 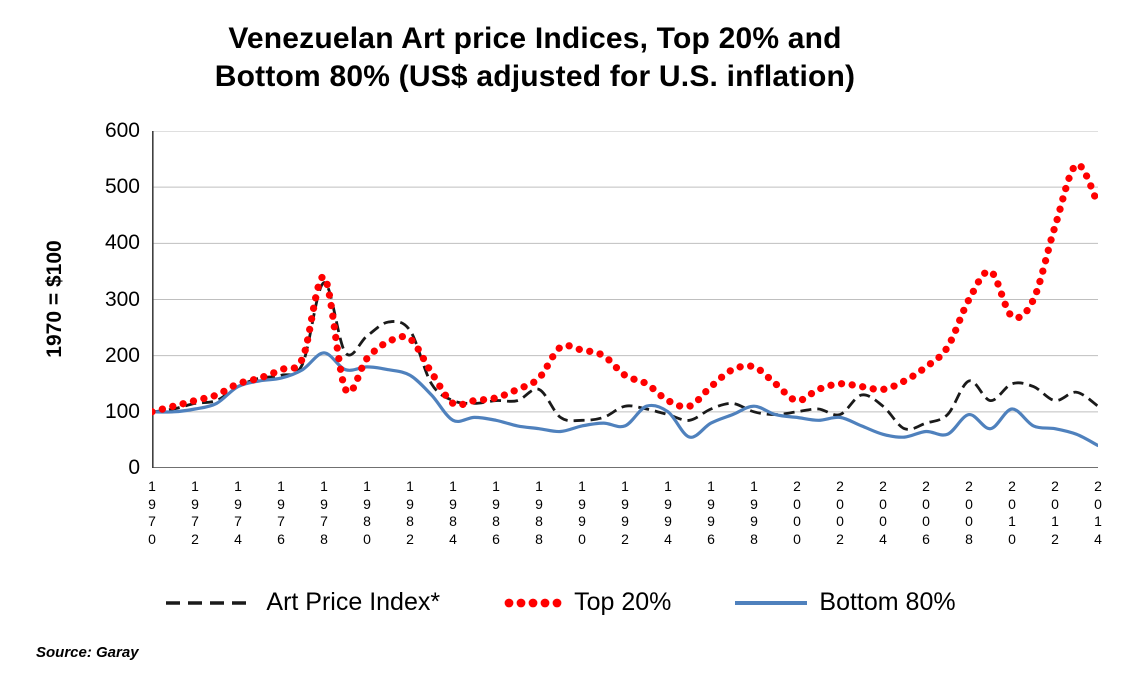 What do you see at coordinates (122, 355) in the screenshot?
I see `y-tick-label: 200` at bounding box center [122, 355].